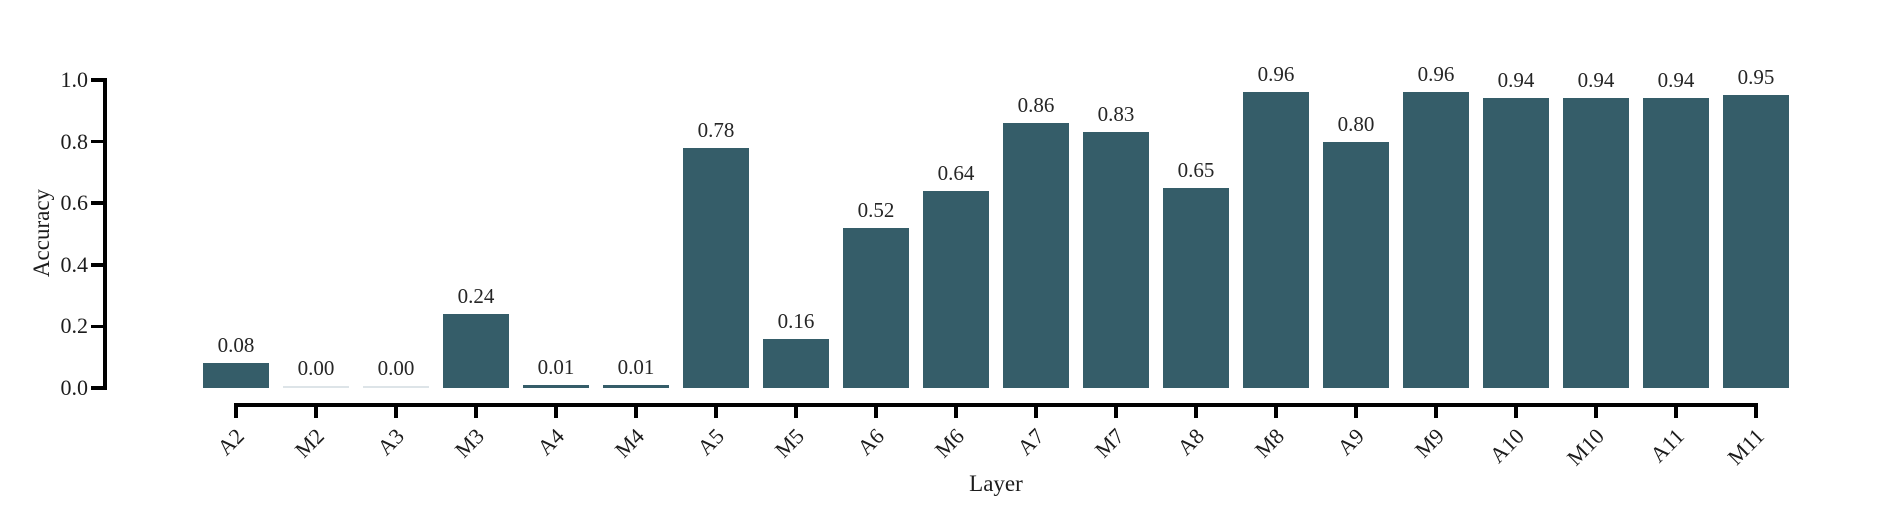 Image resolution: width=1903 pixels, height=529 pixels. I want to click on y-tick-label: 0.2, so click(74, 326).